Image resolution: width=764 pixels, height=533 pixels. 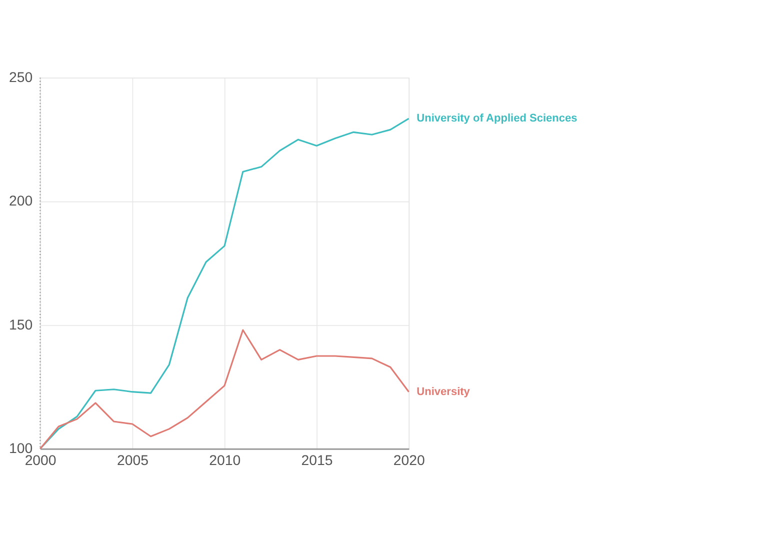 I want to click on x-tick-label: 2020, so click(x=409, y=460).